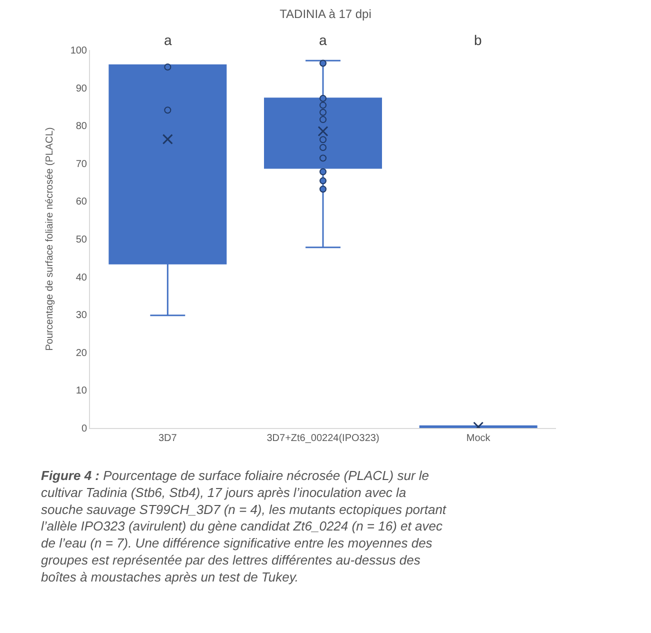 The image size is (651, 633). What do you see at coordinates (82, 316) in the screenshot?
I see `y-tick-label: 30` at bounding box center [82, 316].